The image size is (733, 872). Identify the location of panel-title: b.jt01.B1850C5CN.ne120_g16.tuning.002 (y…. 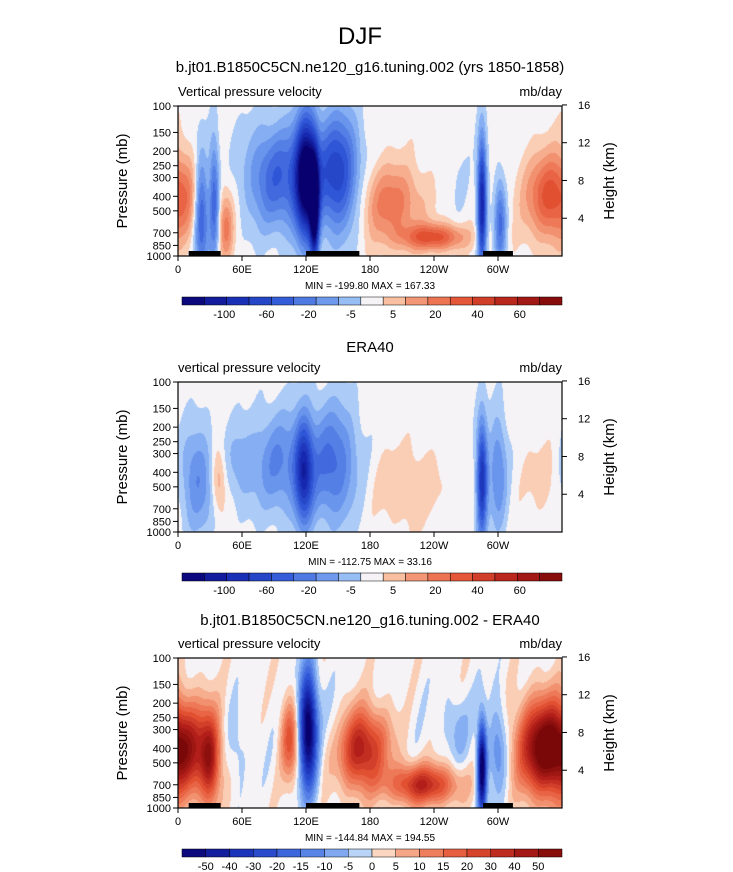
(370, 67).